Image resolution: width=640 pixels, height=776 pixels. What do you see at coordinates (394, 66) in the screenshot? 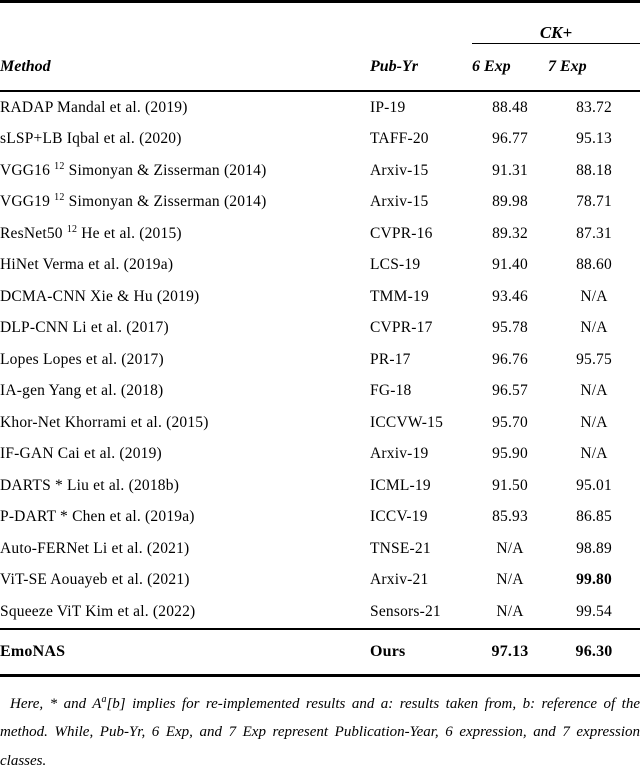
I see `column-header-pub-yr: Pub-Yr` at bounding box center [394, 66].